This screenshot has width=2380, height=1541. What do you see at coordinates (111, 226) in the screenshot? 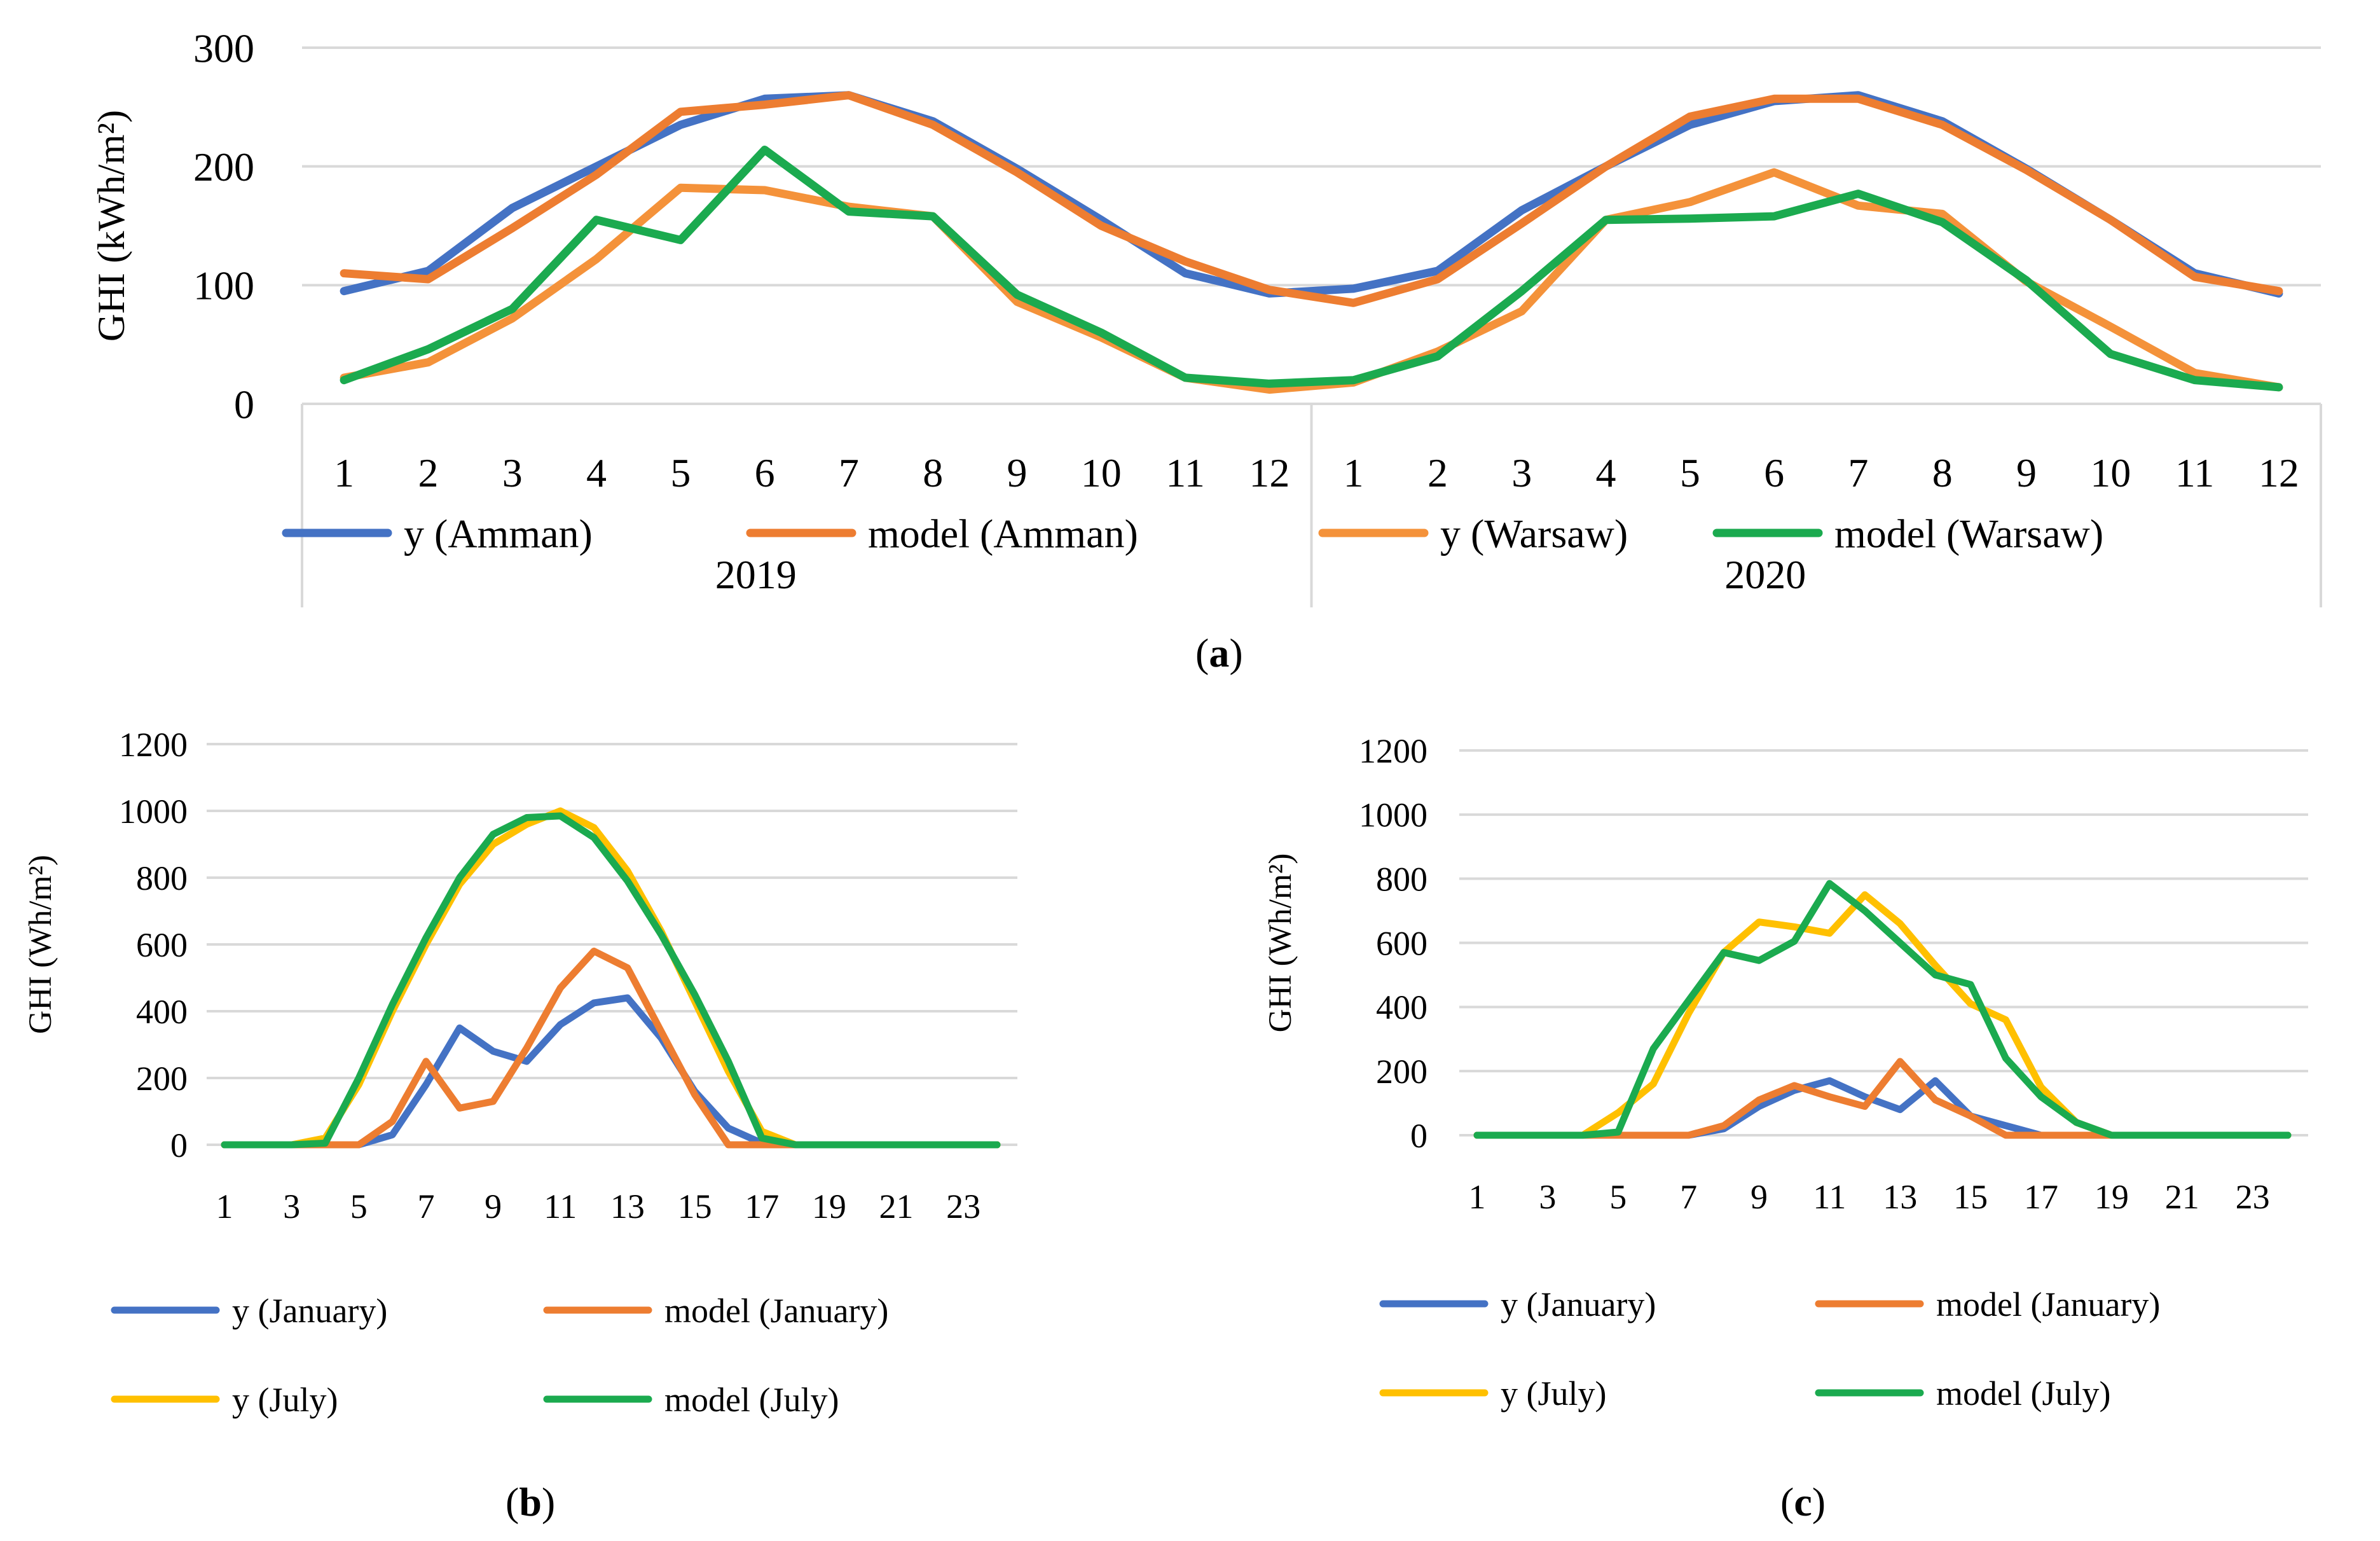
I see `y-axis-title: GHI (kWh/m²)` at bounding box center [111, 226].